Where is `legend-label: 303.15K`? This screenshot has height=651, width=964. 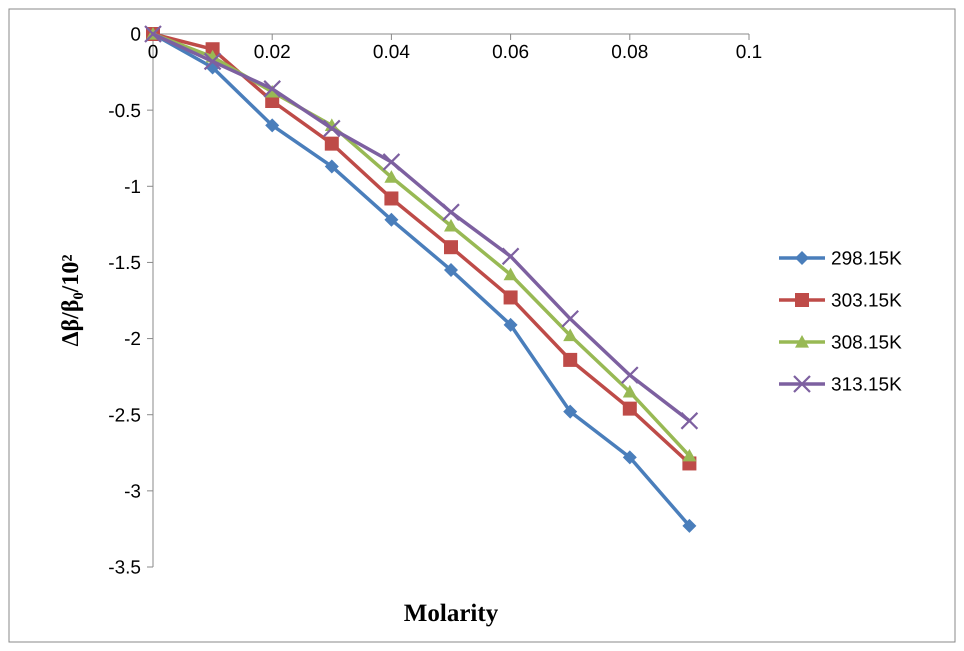
legend-label: 303.15K is located at coordinates (866, 301).